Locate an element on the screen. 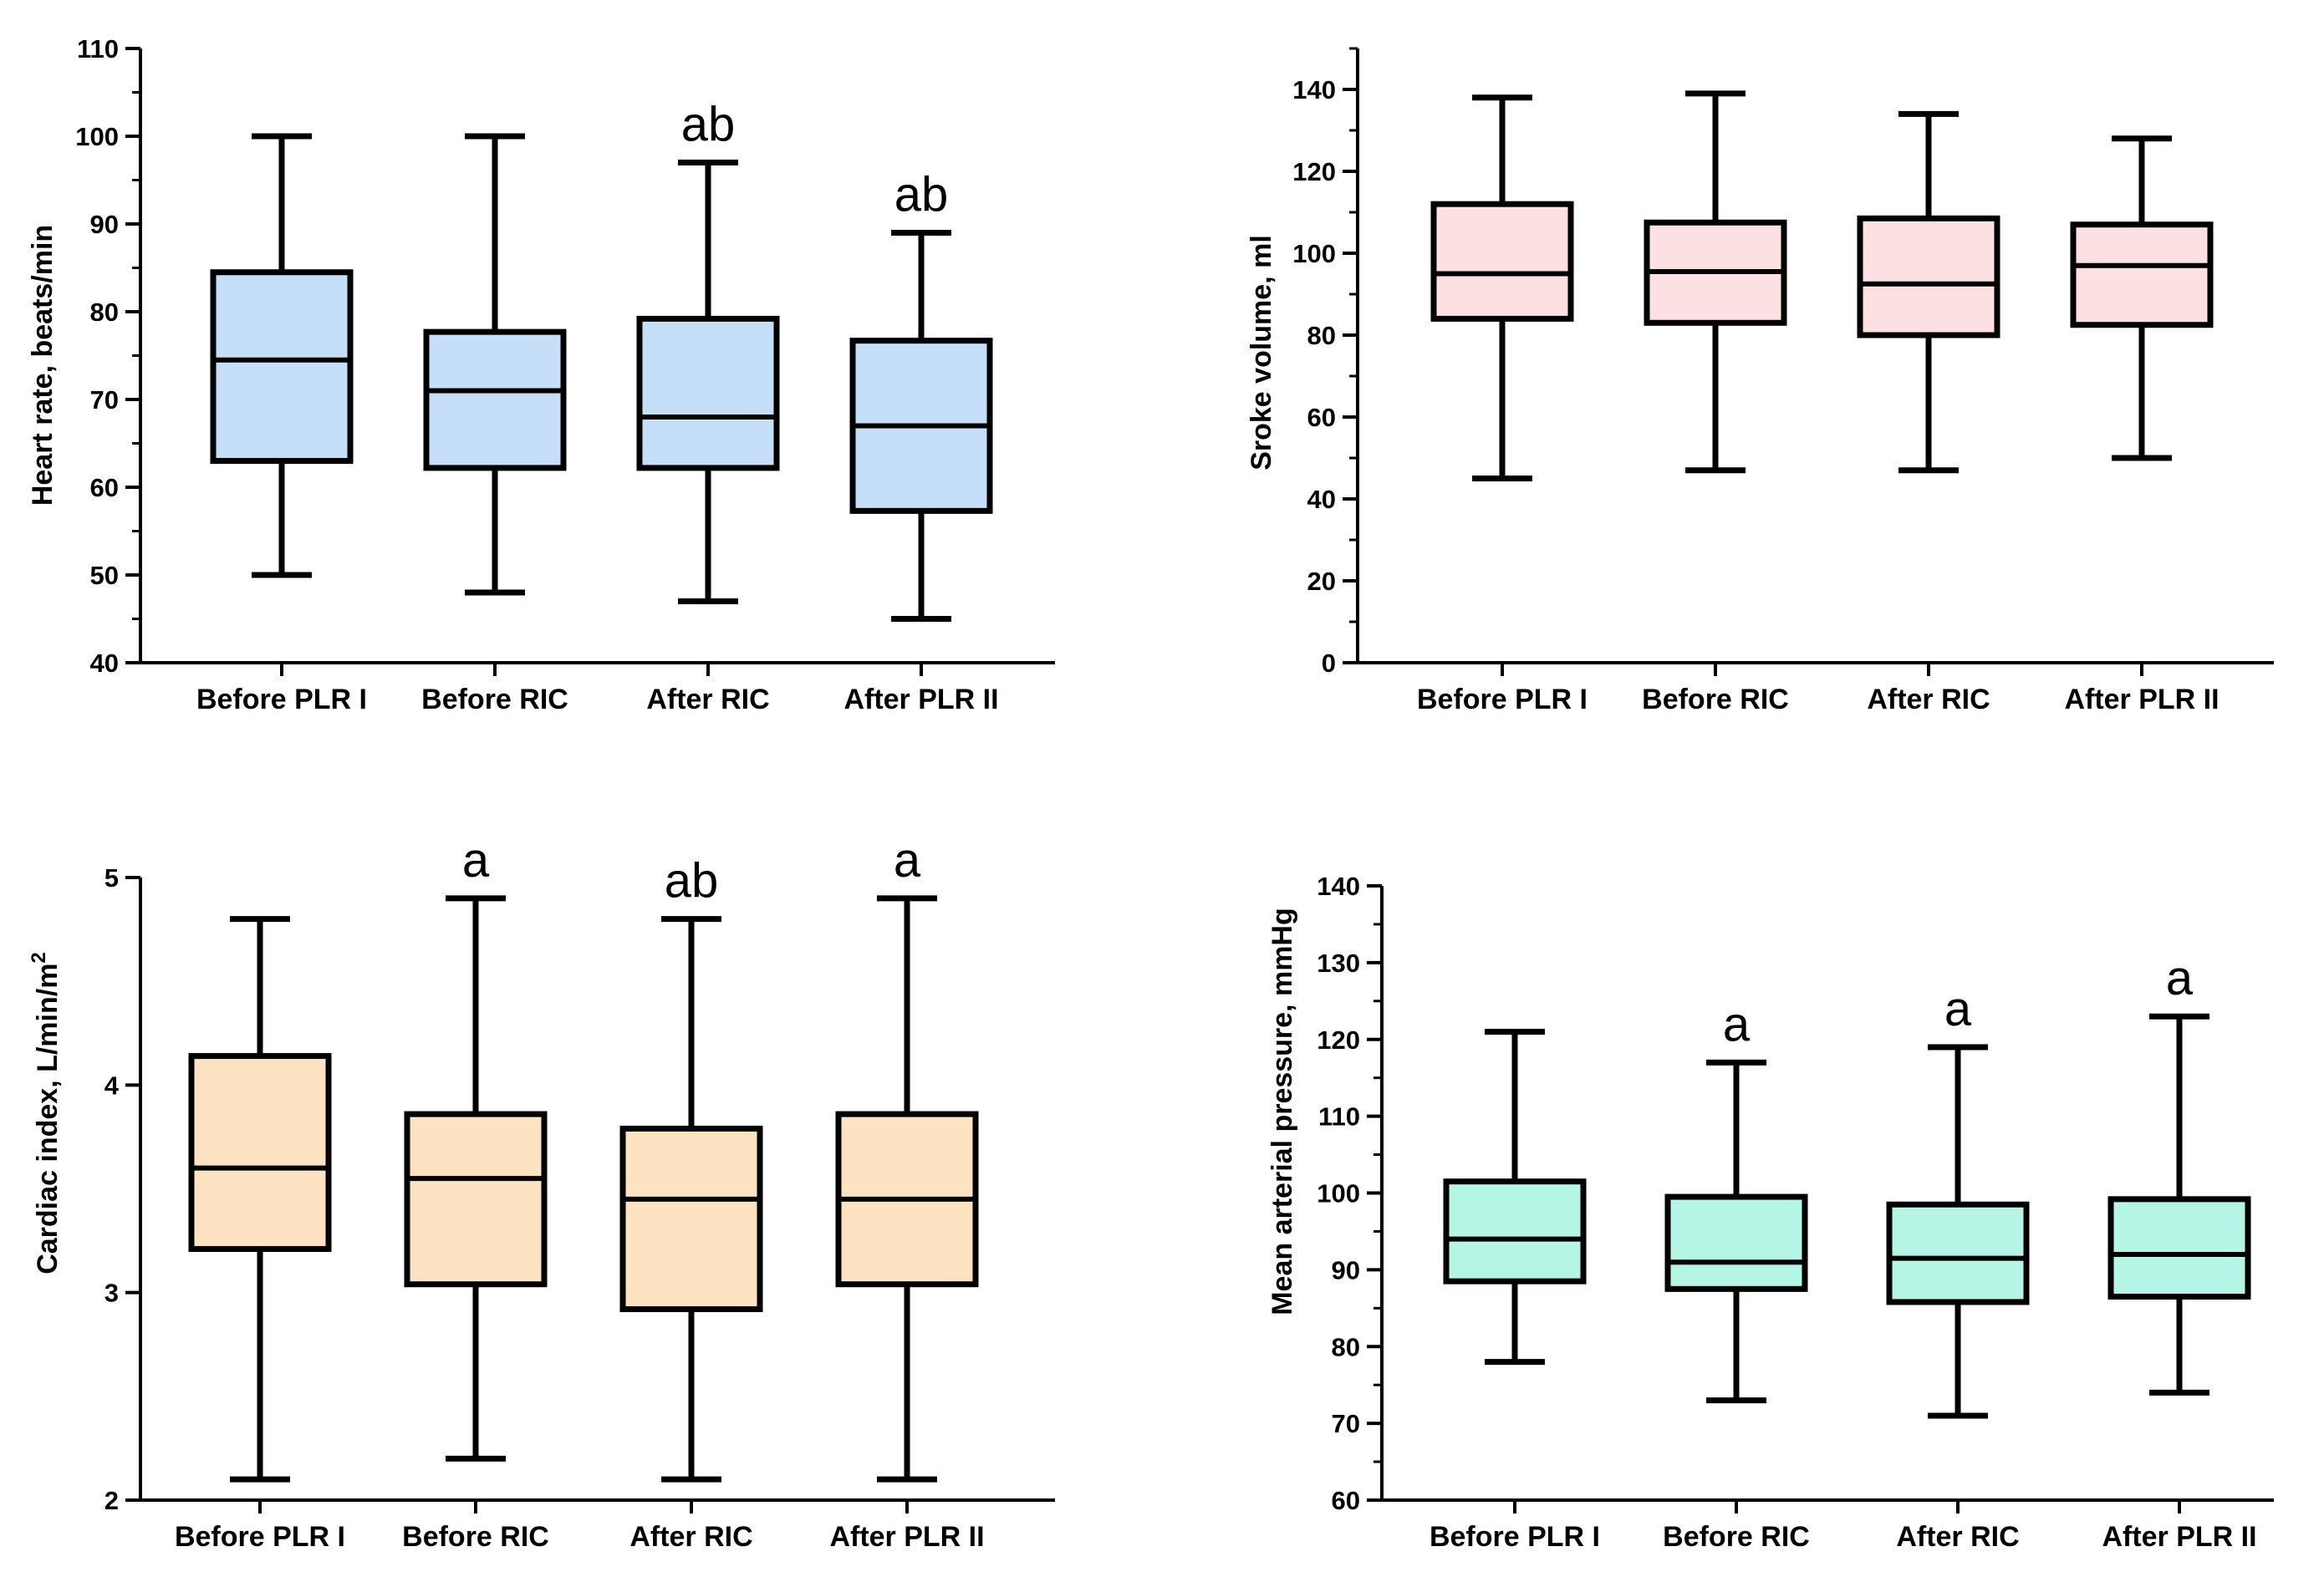 Image resolution: width=2324 pixels, height=1572 pixels. box-3: After PLR II is located at coordinates (2142, 425).